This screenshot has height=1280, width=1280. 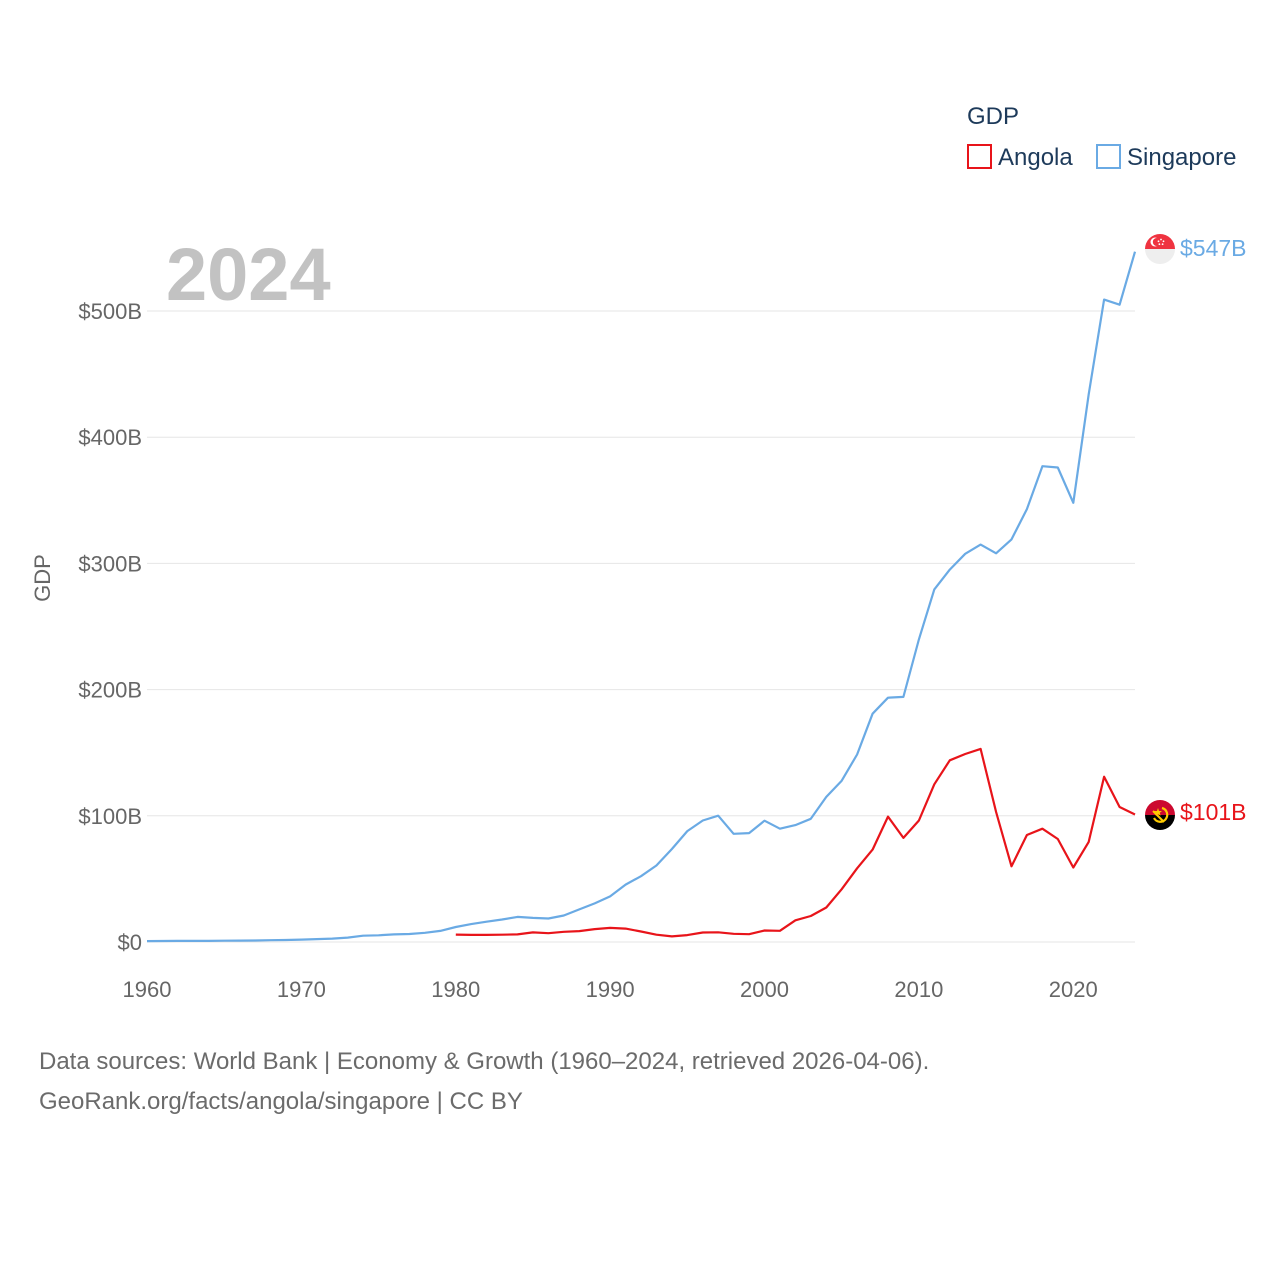 I want to click on legend-label-angola: Angola, so click(x=1035, y=157).